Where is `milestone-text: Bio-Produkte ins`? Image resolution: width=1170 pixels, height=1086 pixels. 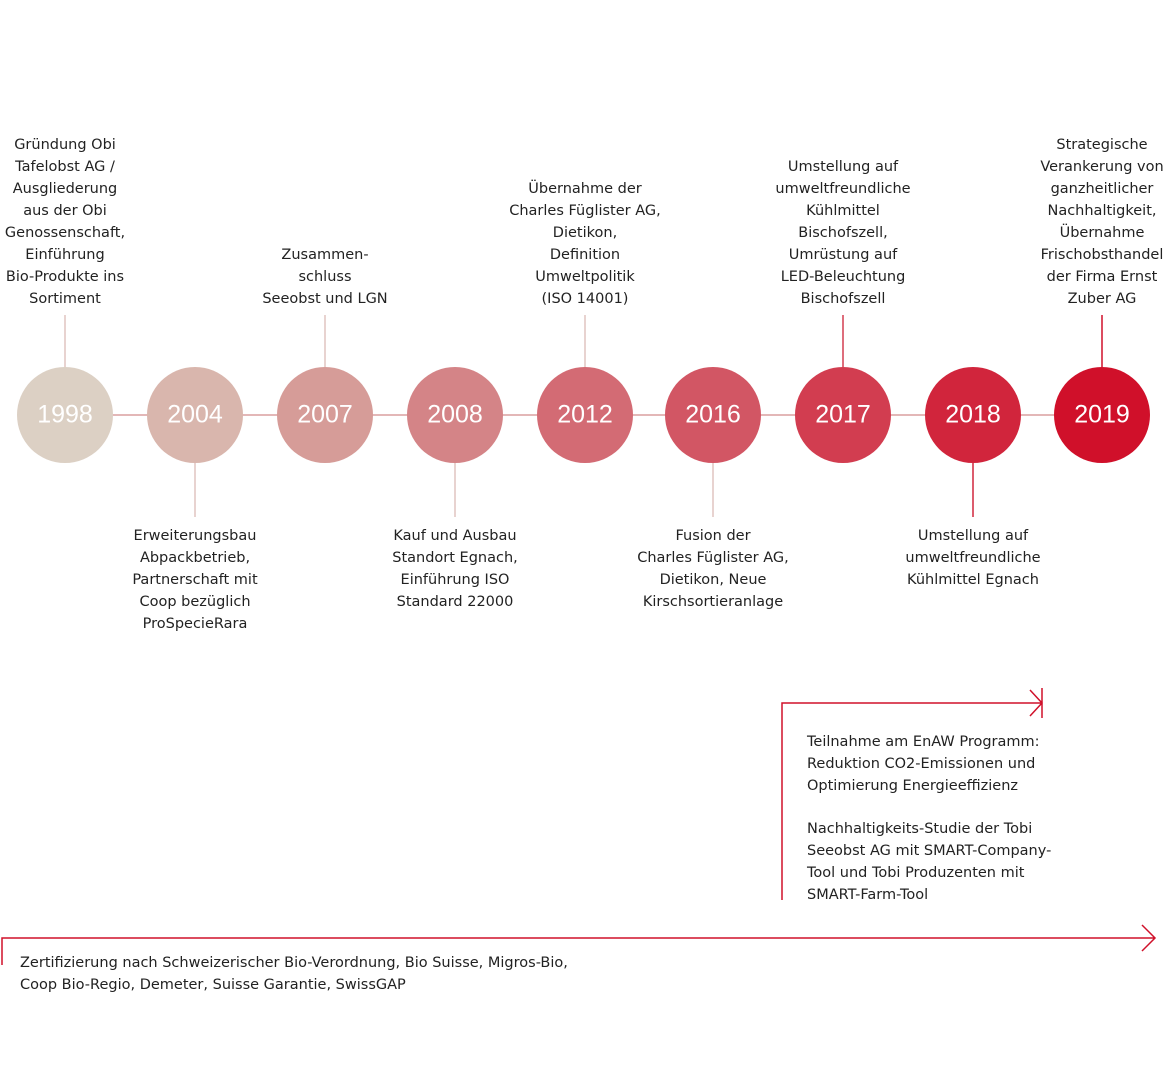 milestone-text: Bio-Produkte ins is located at coordinates (65, 277).